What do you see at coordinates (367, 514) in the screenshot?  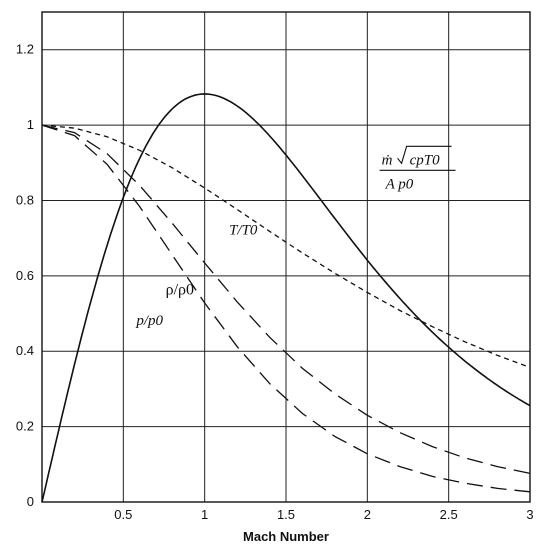 I see `x-tick-label: 2` at bounding box center [367, 514].